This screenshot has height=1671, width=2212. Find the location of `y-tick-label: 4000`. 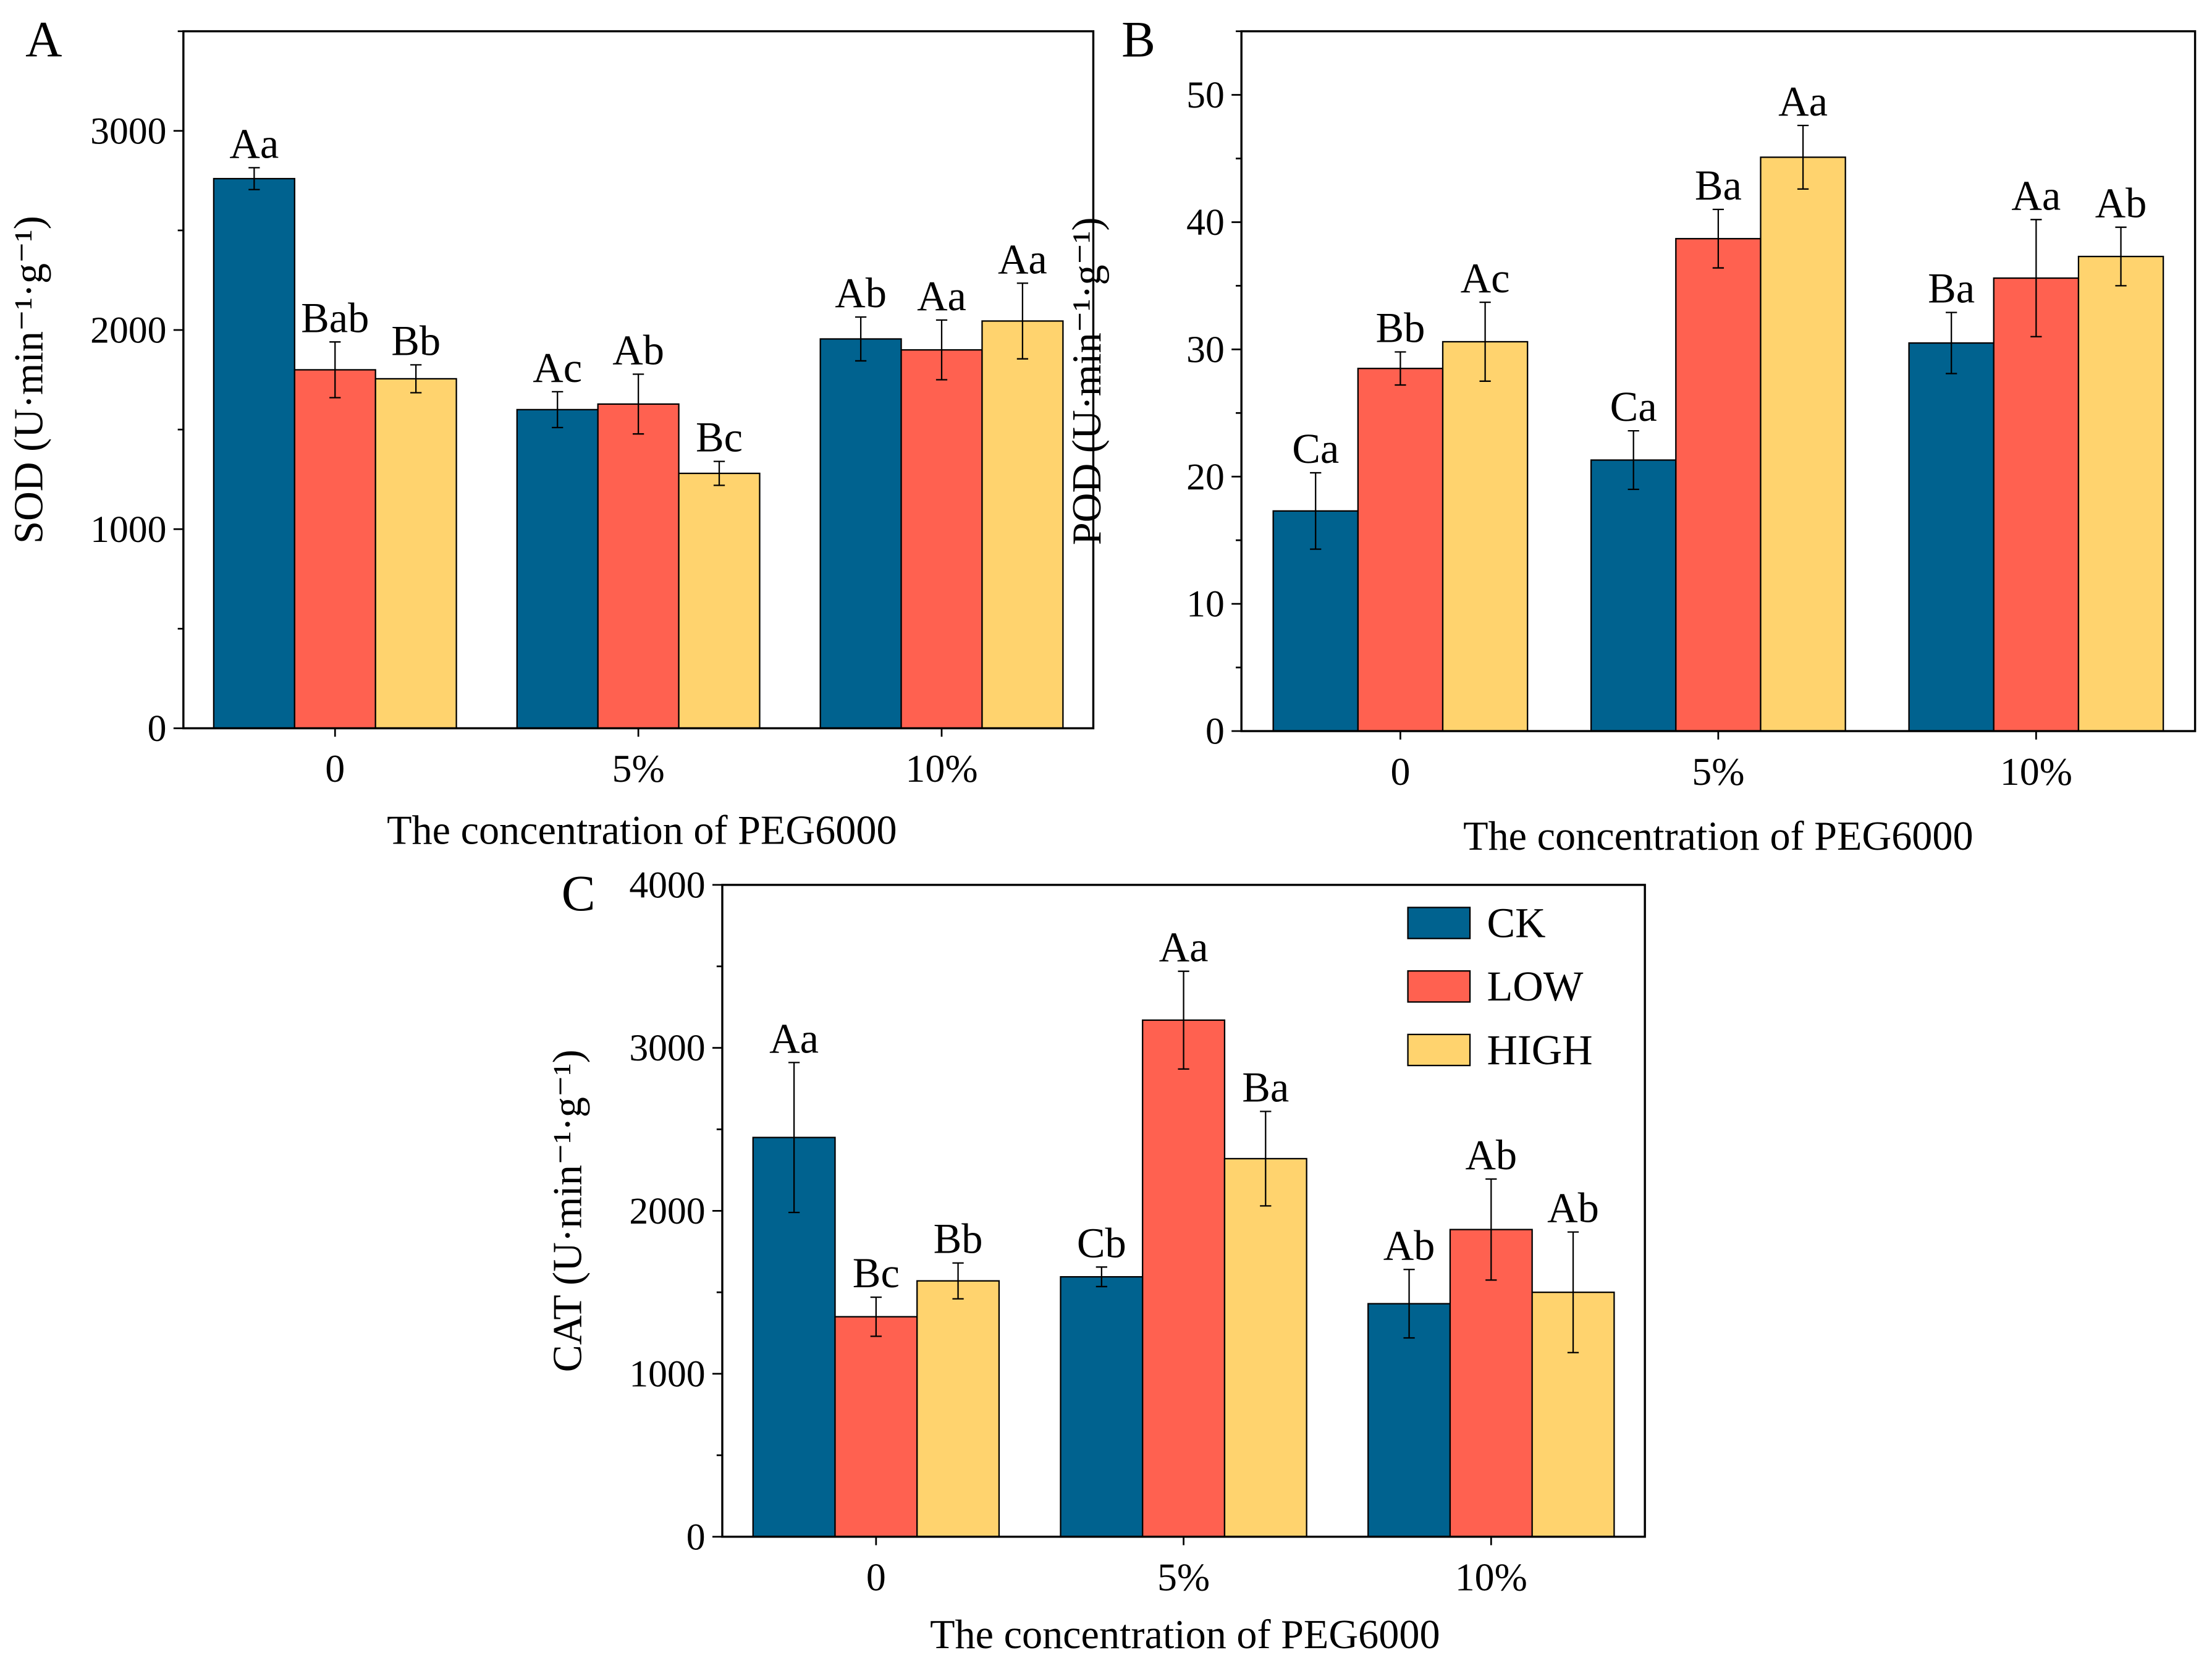

y-tick-label: 4000 is located at coordinates (667, 885).